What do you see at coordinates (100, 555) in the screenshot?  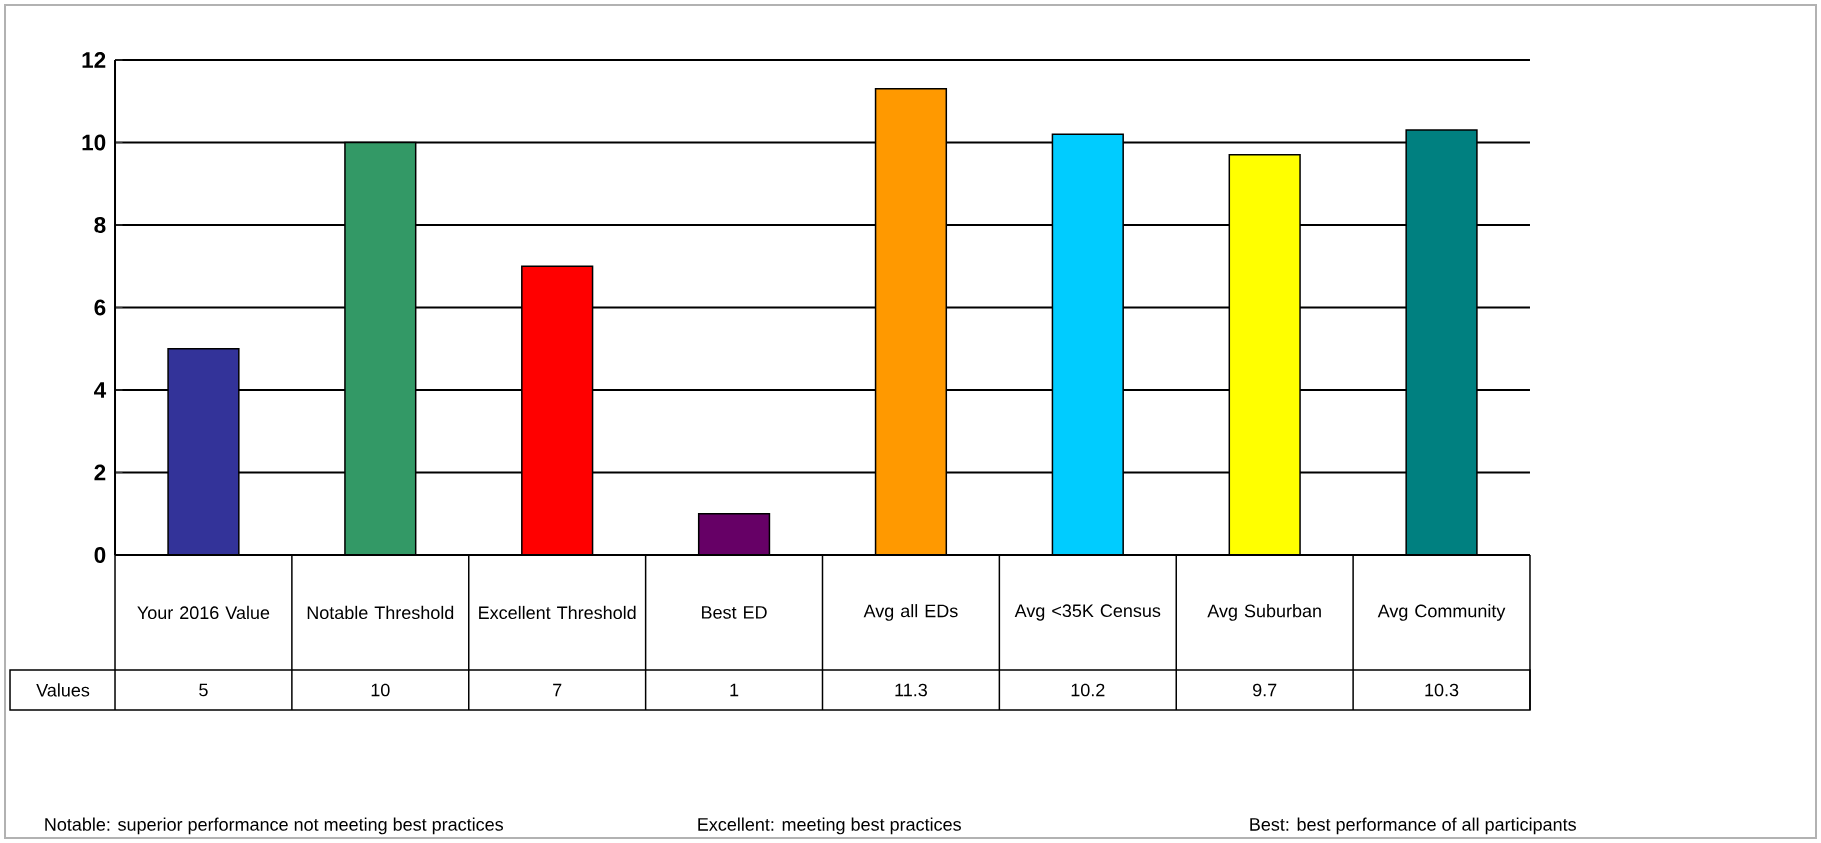 I see `y-tick-label: 0` at bounding box center [100, 555].